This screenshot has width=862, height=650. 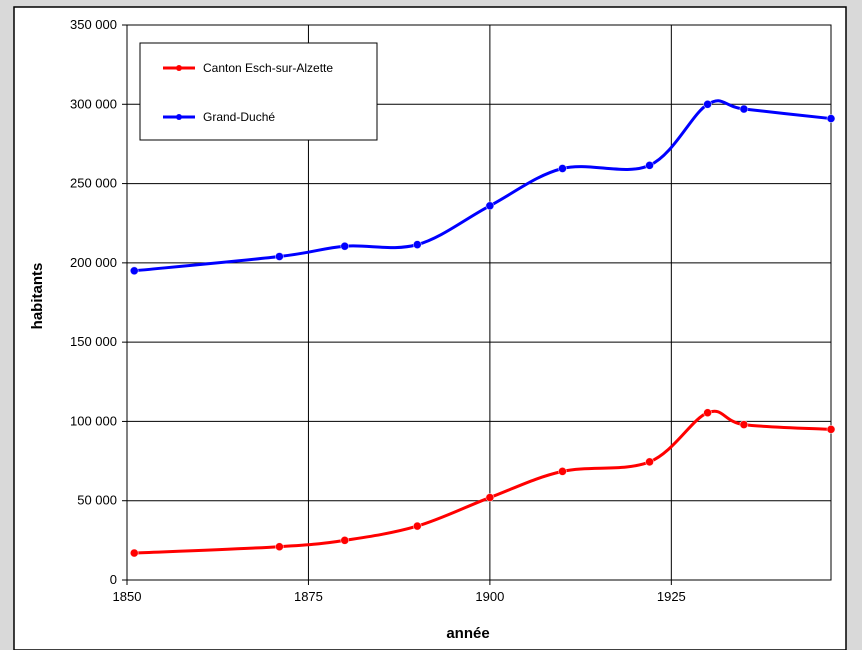 What do you see at coordinates (489, 596) in the screenshot?
I see `x-tick-label: 1900` at bounding box center [489, 596].